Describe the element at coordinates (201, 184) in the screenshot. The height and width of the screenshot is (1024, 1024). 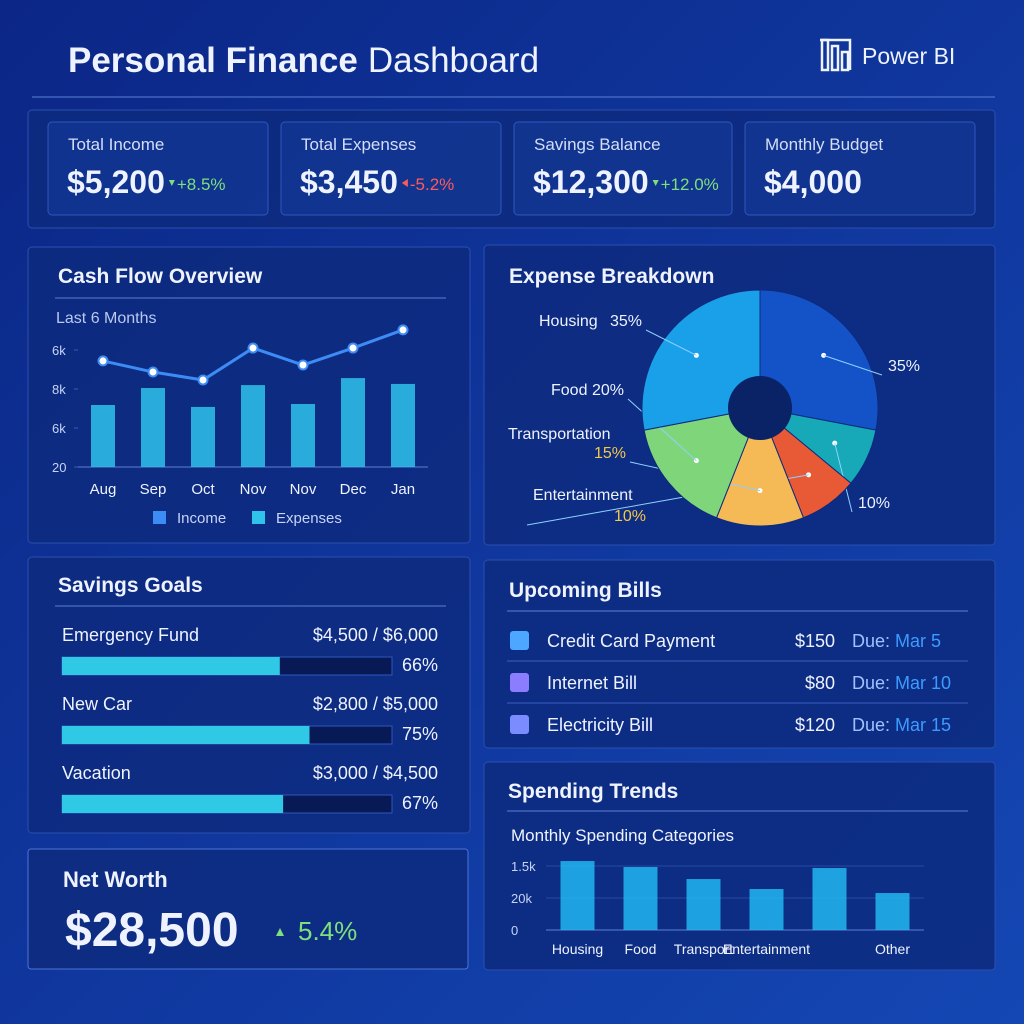
I see `kpi-change: +8.5%` at that location.